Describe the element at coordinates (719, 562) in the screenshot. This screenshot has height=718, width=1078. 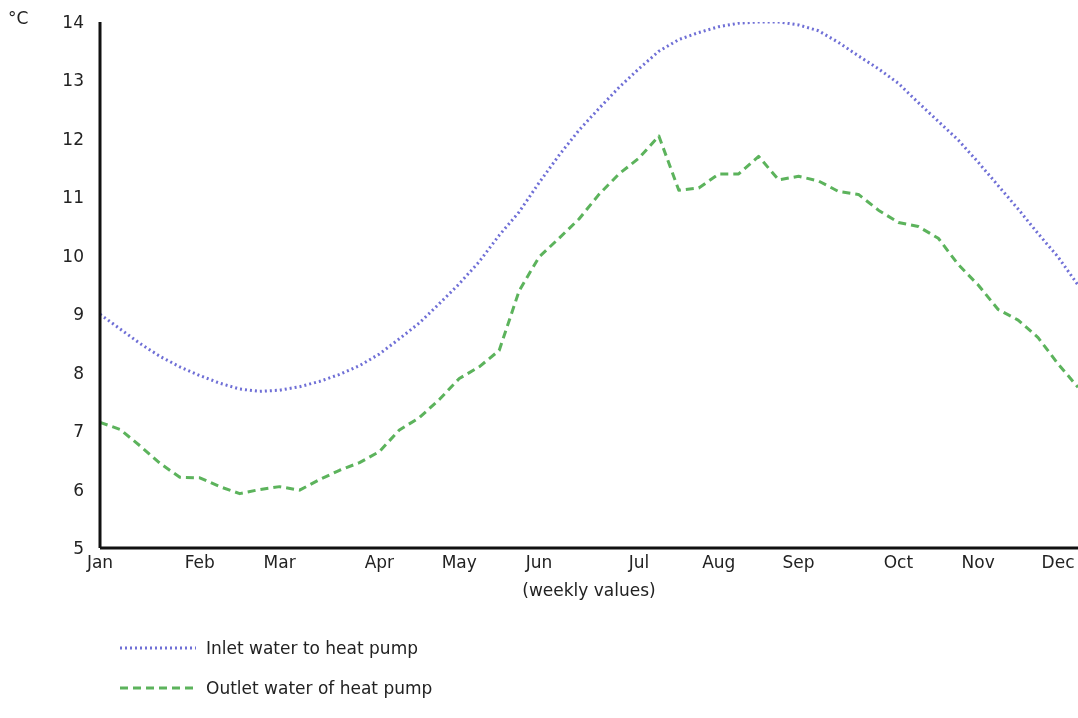
I see `x-tick-label: Aug` at that location.